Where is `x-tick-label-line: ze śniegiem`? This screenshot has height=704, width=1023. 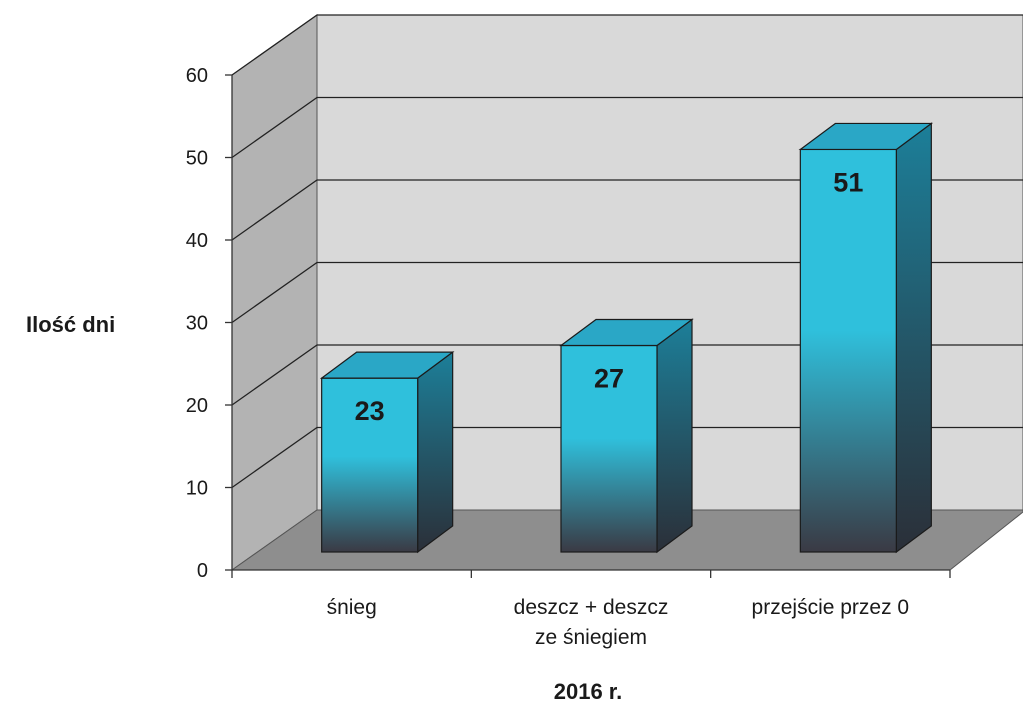 x-tick-label-line: ze śniegiem is located at coordinates (591, 637).